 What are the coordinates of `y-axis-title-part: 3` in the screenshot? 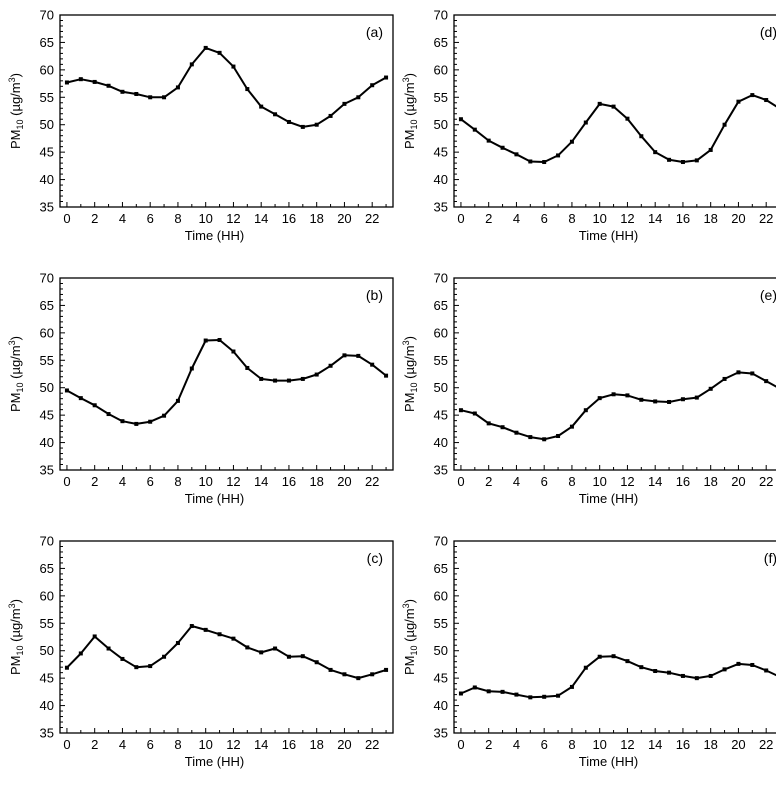 It's located at (406, 605).